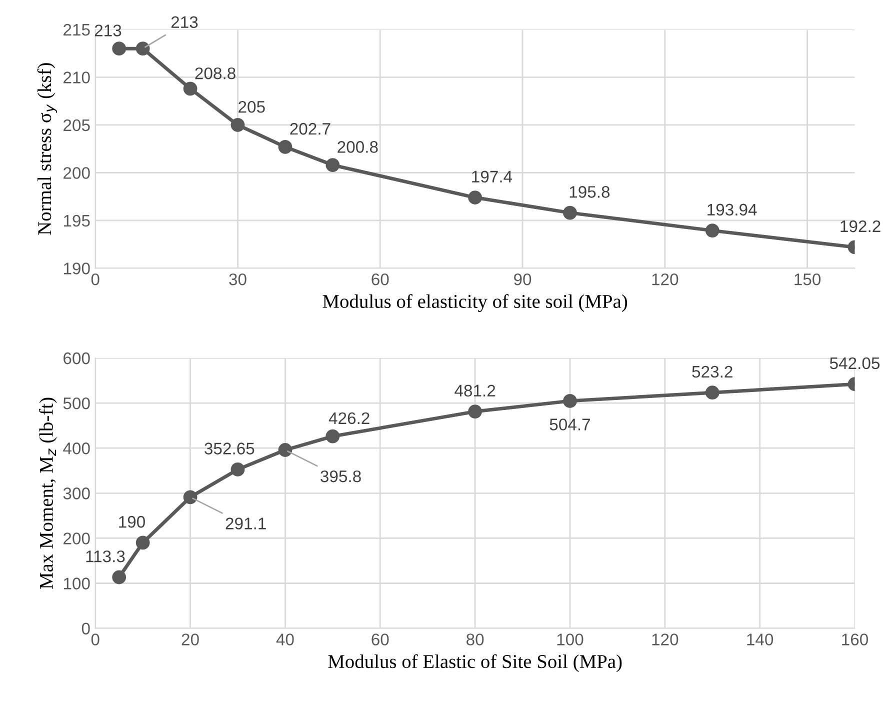  I want to click on data-label: 113.3, so click(105, 556).